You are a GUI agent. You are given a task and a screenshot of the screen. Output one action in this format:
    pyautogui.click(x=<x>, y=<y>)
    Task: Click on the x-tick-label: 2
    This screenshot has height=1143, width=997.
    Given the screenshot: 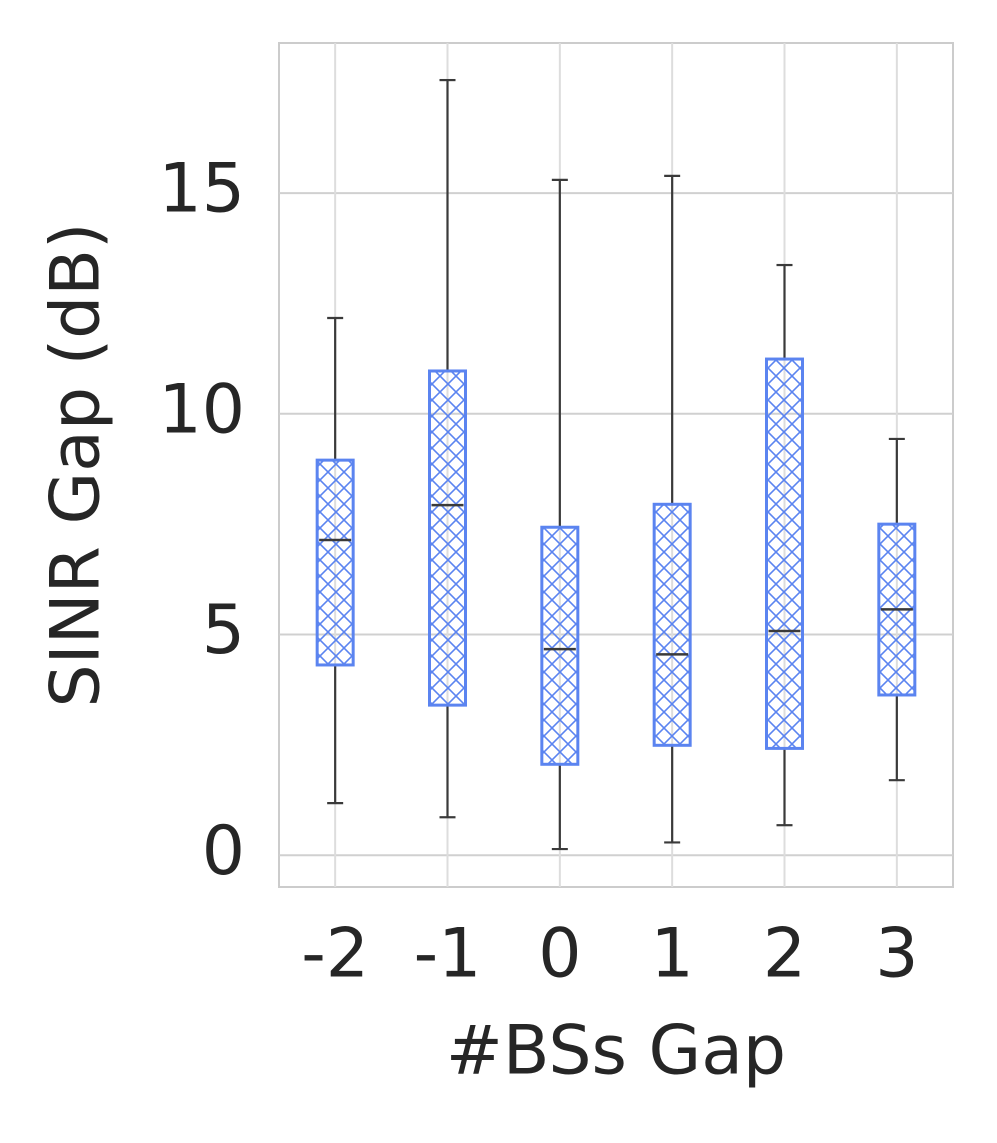 What is the action you would take?
    pyautogui.click(x=784, y=954)
    